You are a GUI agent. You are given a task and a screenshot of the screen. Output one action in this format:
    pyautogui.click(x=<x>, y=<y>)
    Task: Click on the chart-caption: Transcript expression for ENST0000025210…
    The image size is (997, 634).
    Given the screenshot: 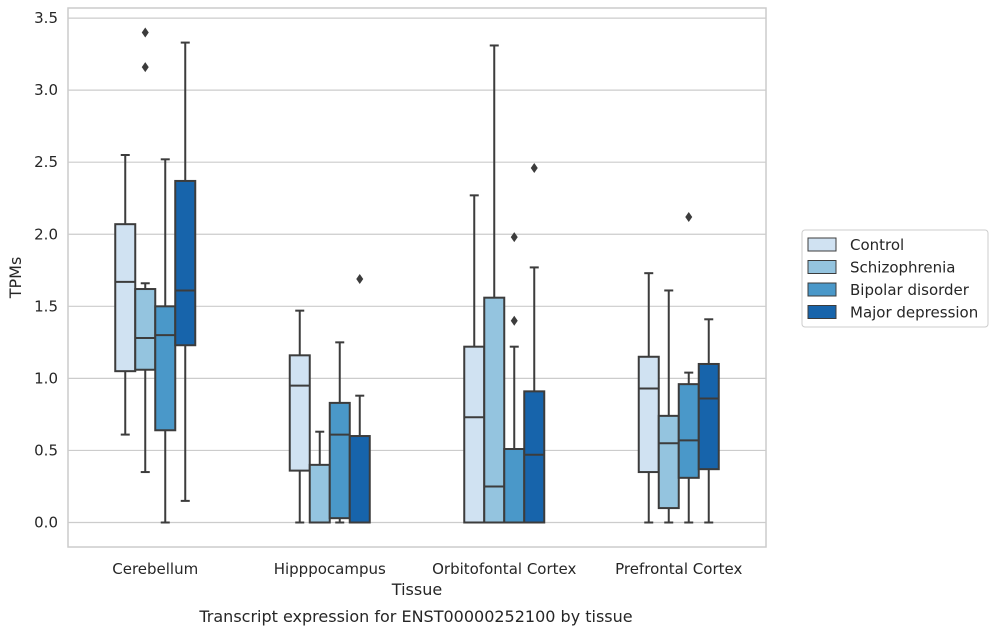 What is the action you would take?
    pyautogui.click(x=415, y=616)
    